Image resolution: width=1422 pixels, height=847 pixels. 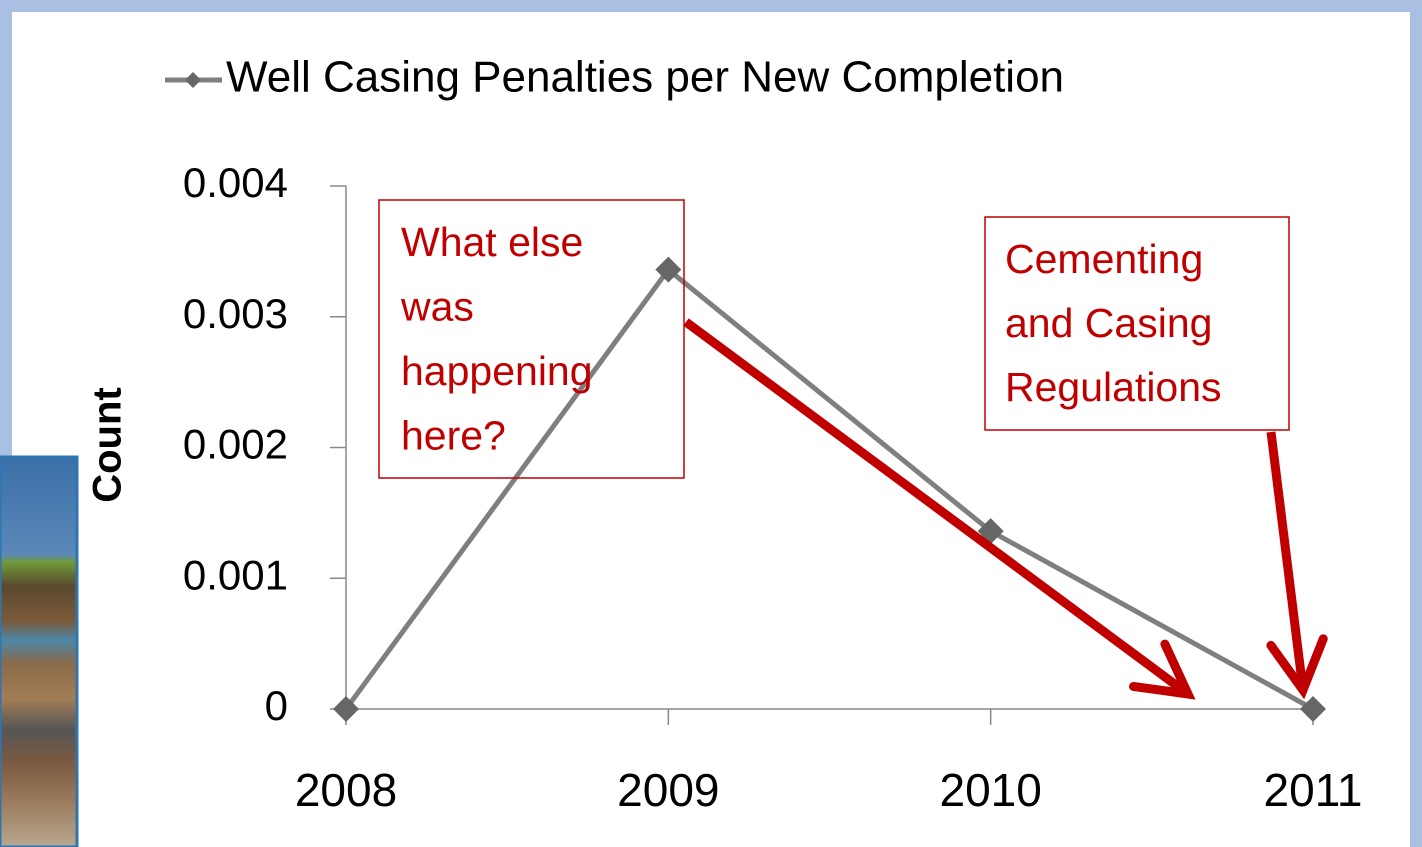 I want to click on annotation-text: and Casing, so click(x=1108, y=323).